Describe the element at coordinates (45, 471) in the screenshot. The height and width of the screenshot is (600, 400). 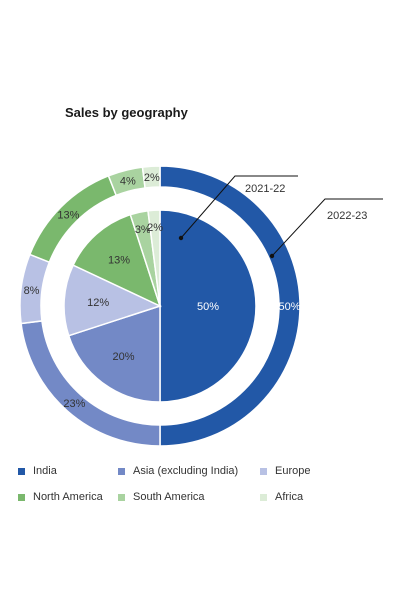
I see `legend-label: India` at that location.